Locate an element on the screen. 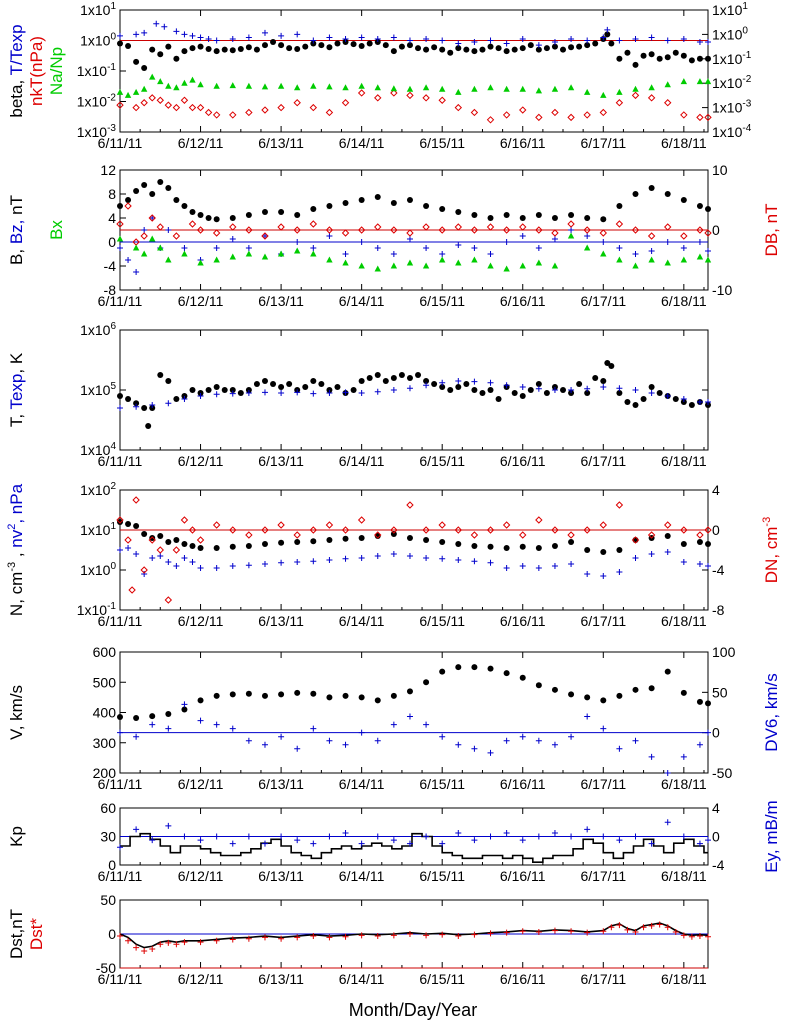 This screenshot has width=791, height=1024. y-tick-label-right: 0 is located at coordinates (716, 530).